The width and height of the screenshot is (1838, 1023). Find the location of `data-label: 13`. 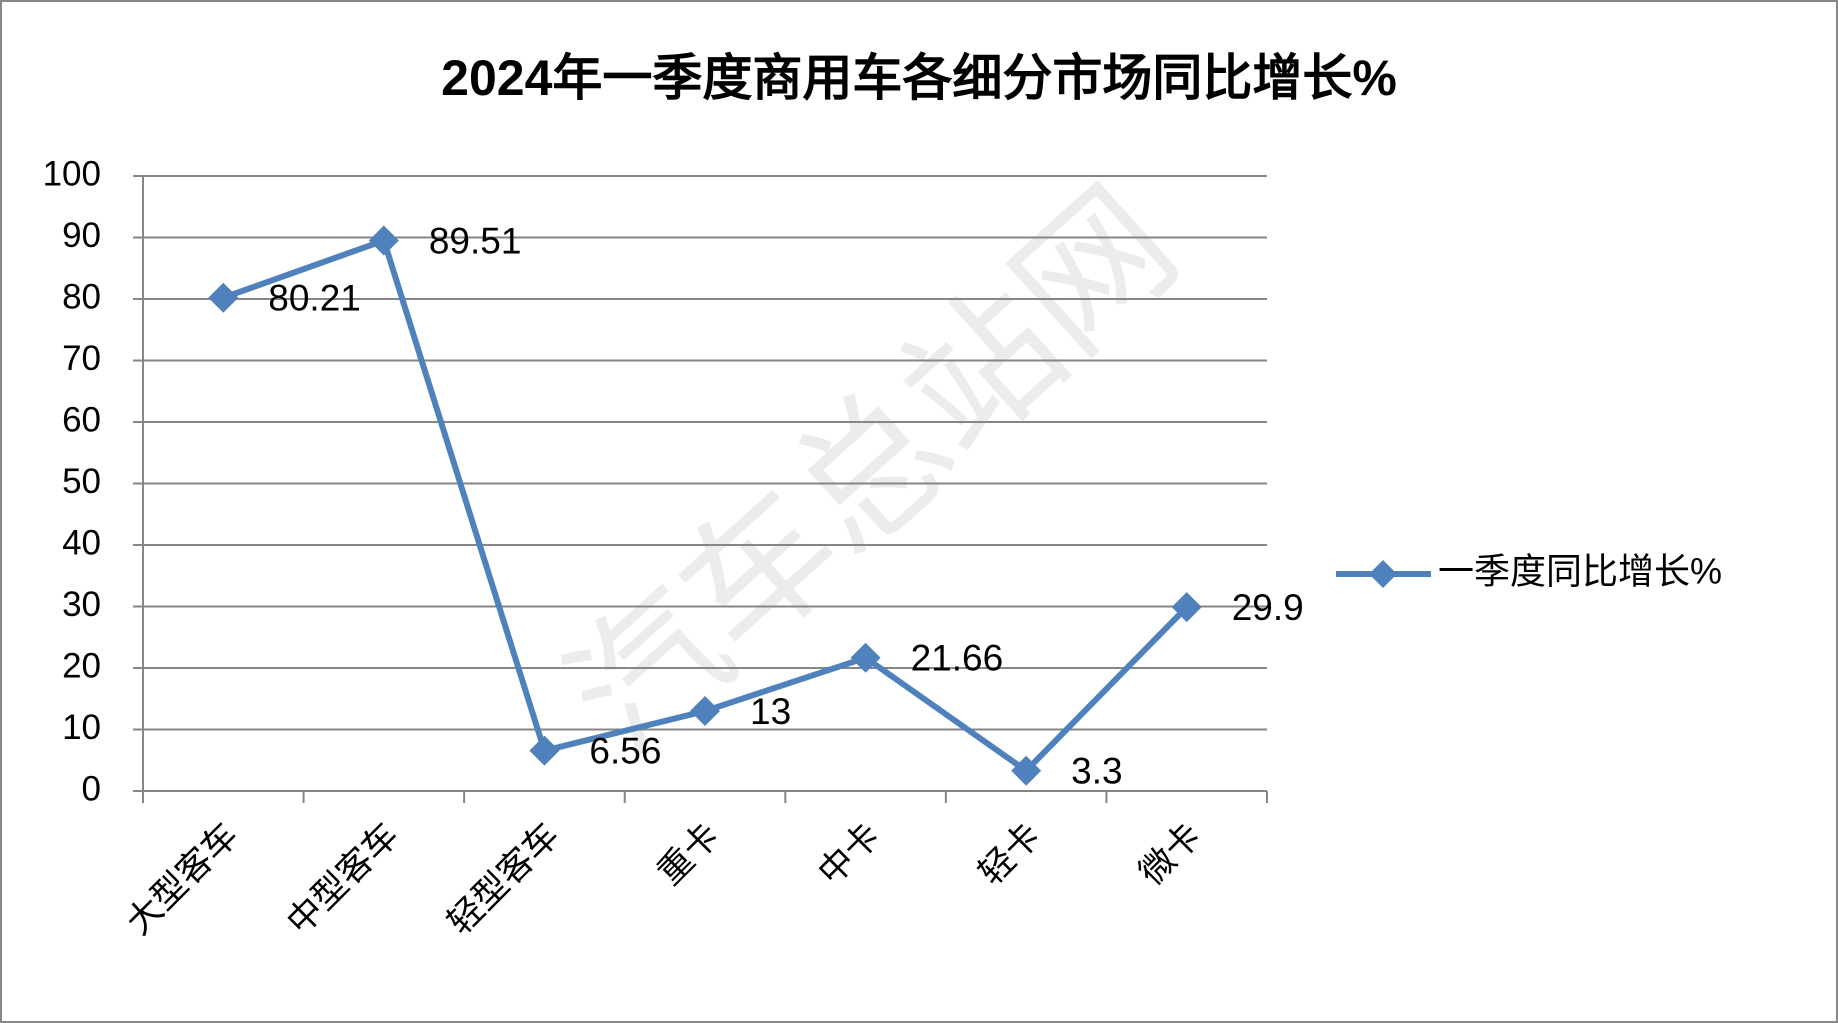

data-label: 13 is located at coordinates (770, 711).